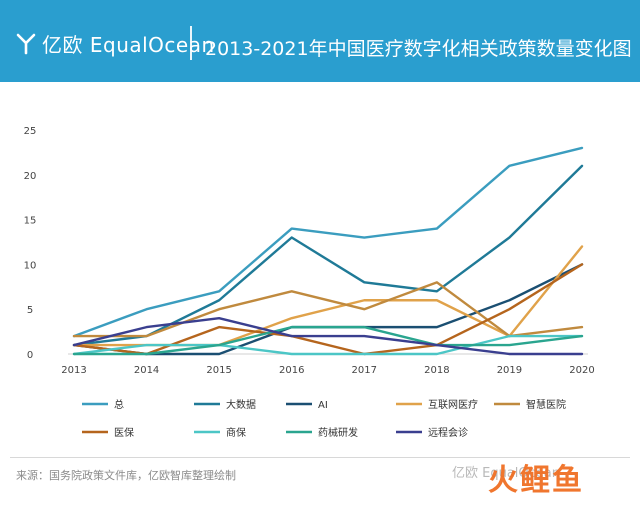 The image size is (640, 506). I want to click on legend-label: 总, so click(119, 404).